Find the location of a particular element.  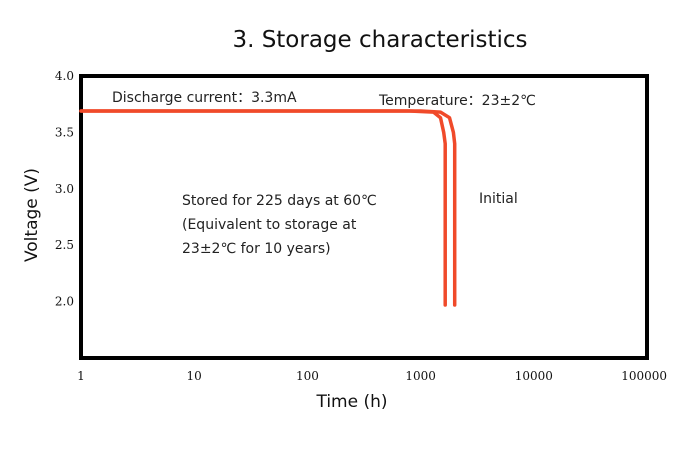

y-tick-labels: 4.0 3.5 3.0 2.5 2.0 is located at coordinates (64, 189).